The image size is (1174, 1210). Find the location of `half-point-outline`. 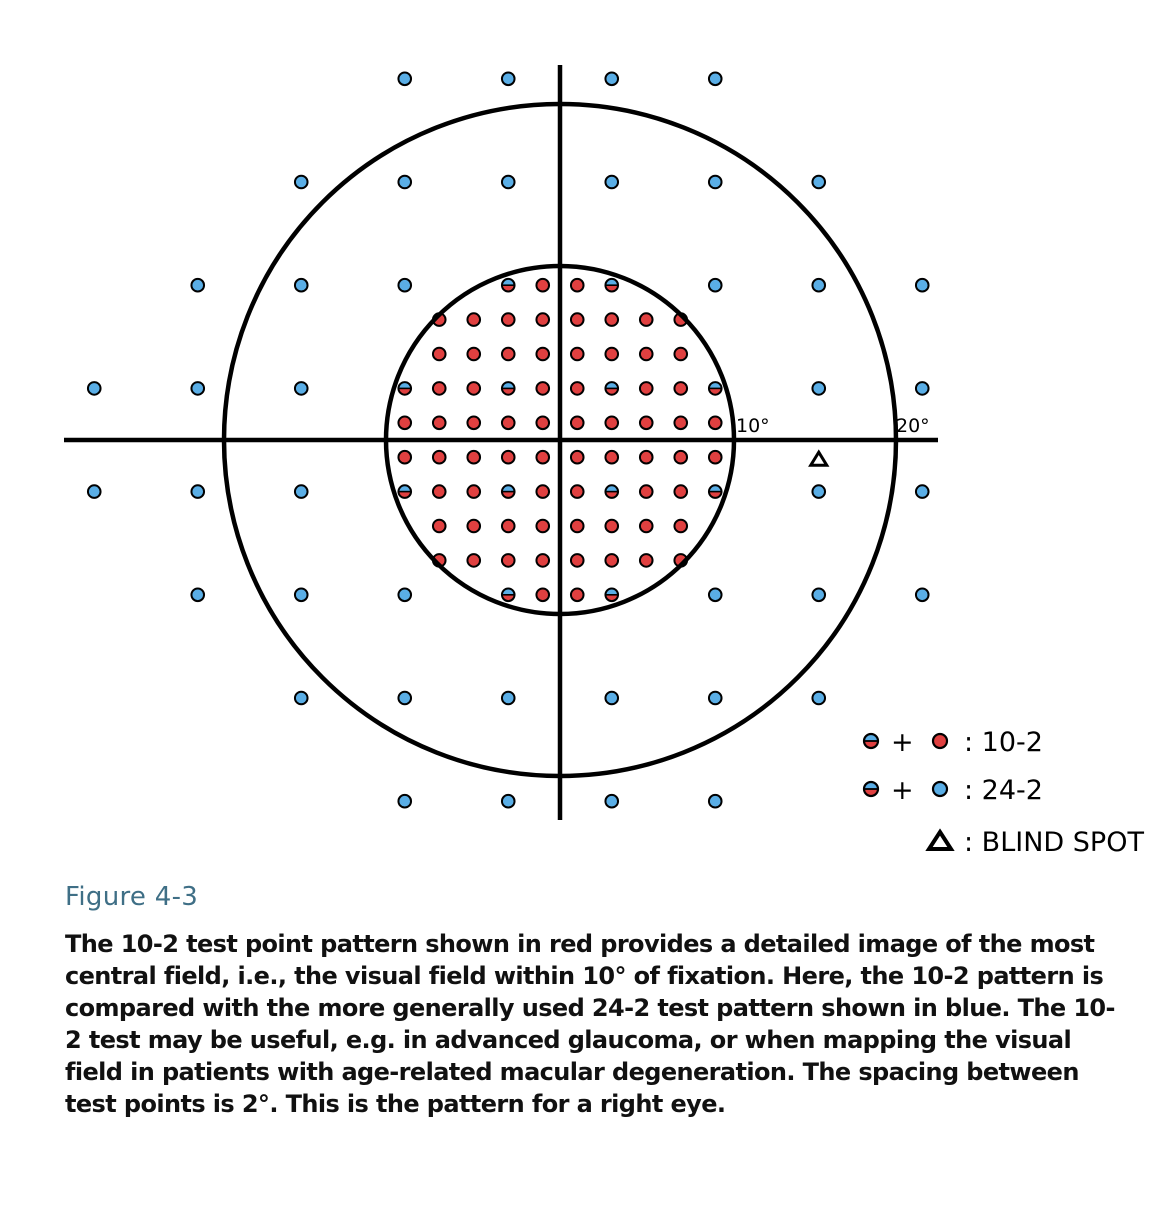

half-point-outline is located at coordinates (871, 741).